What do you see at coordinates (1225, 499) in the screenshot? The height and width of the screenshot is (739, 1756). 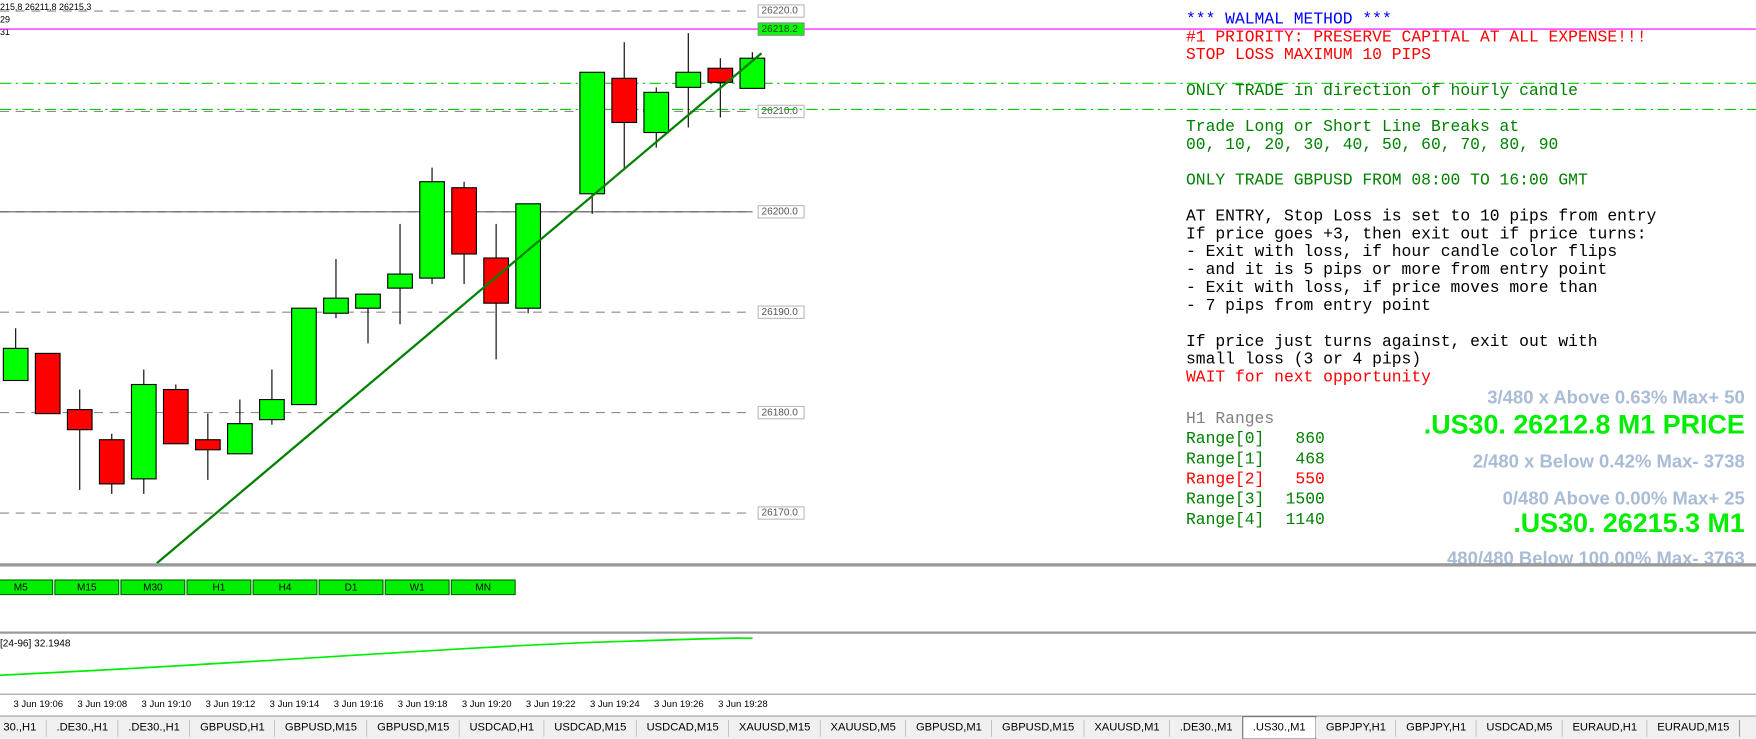 I see `range-label: Range[3]` at bounding box center [1225, 499].